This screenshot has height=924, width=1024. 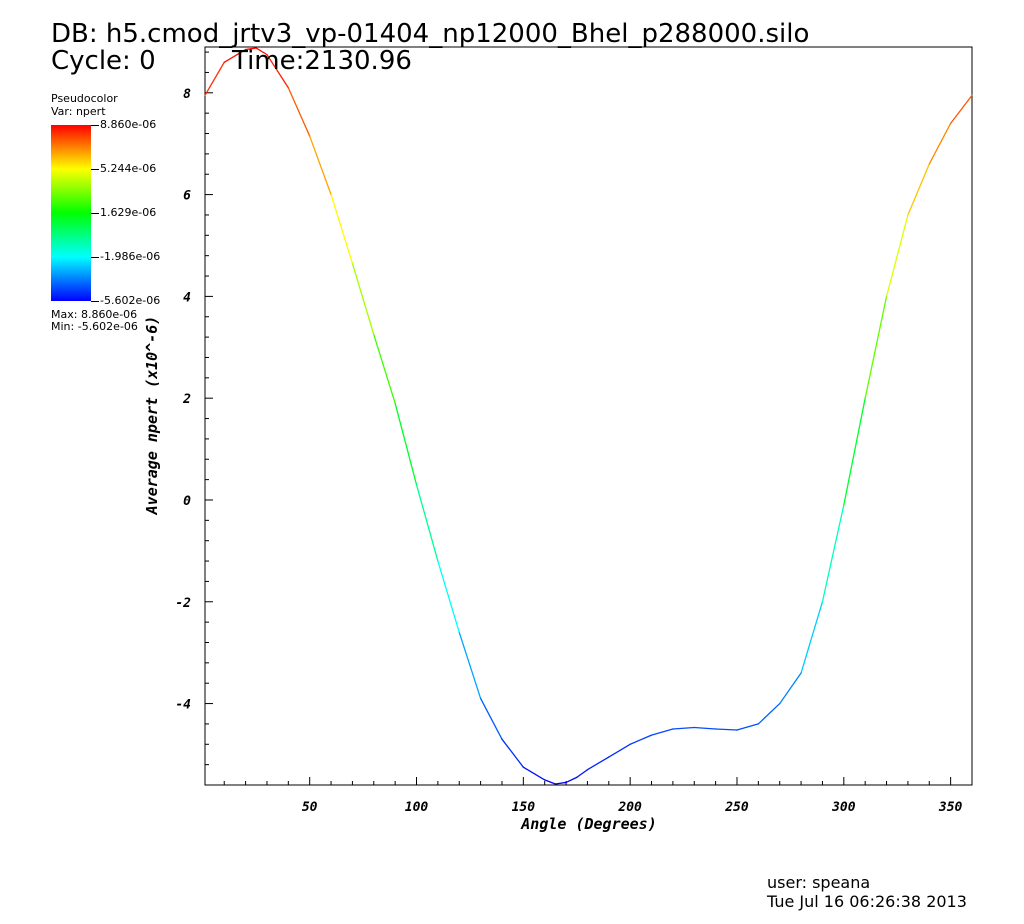 What do you see at coordinates (524, 807) in the screenshot?
I see `x-tick-label: 150` at bounding box center [524, 807].